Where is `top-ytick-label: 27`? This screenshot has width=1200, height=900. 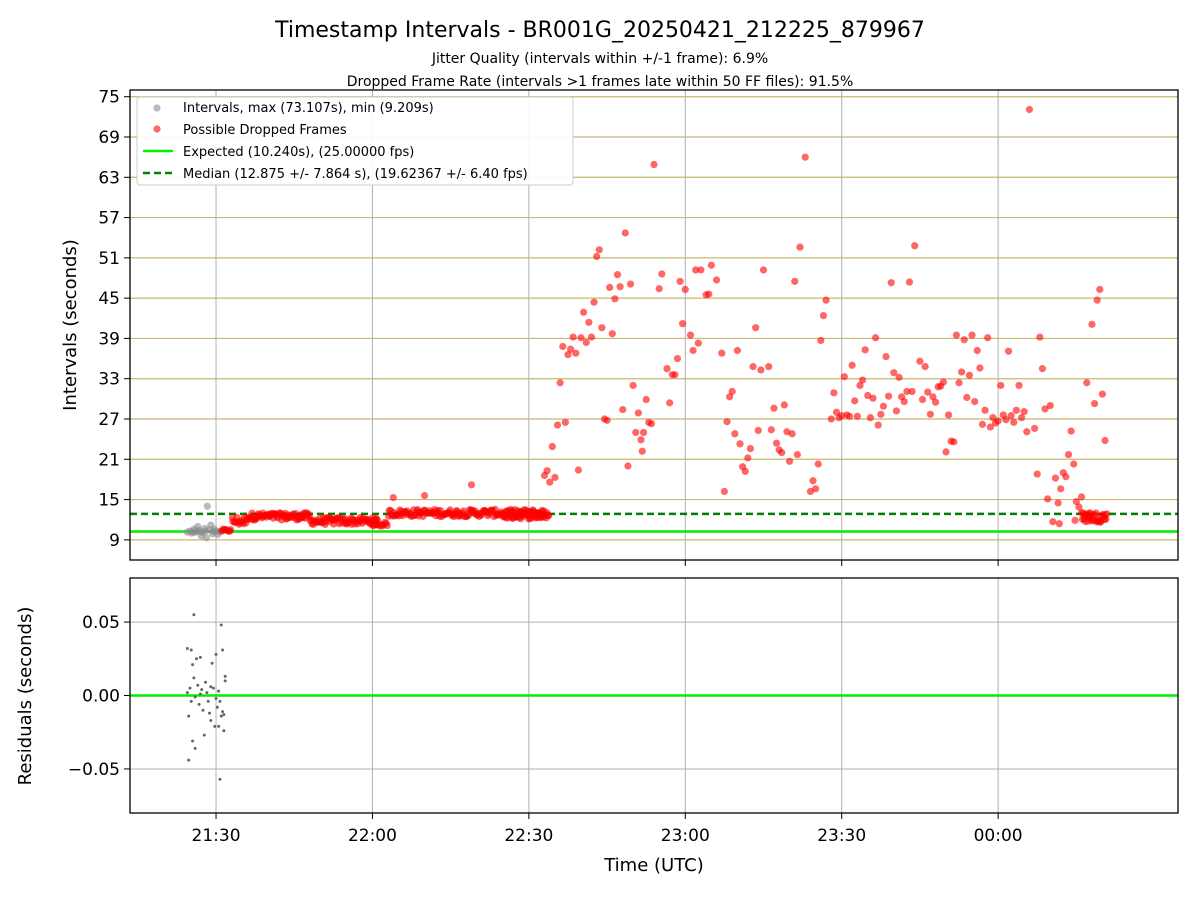 top-ytick-label: 27 is located at coordinates (109, 420).